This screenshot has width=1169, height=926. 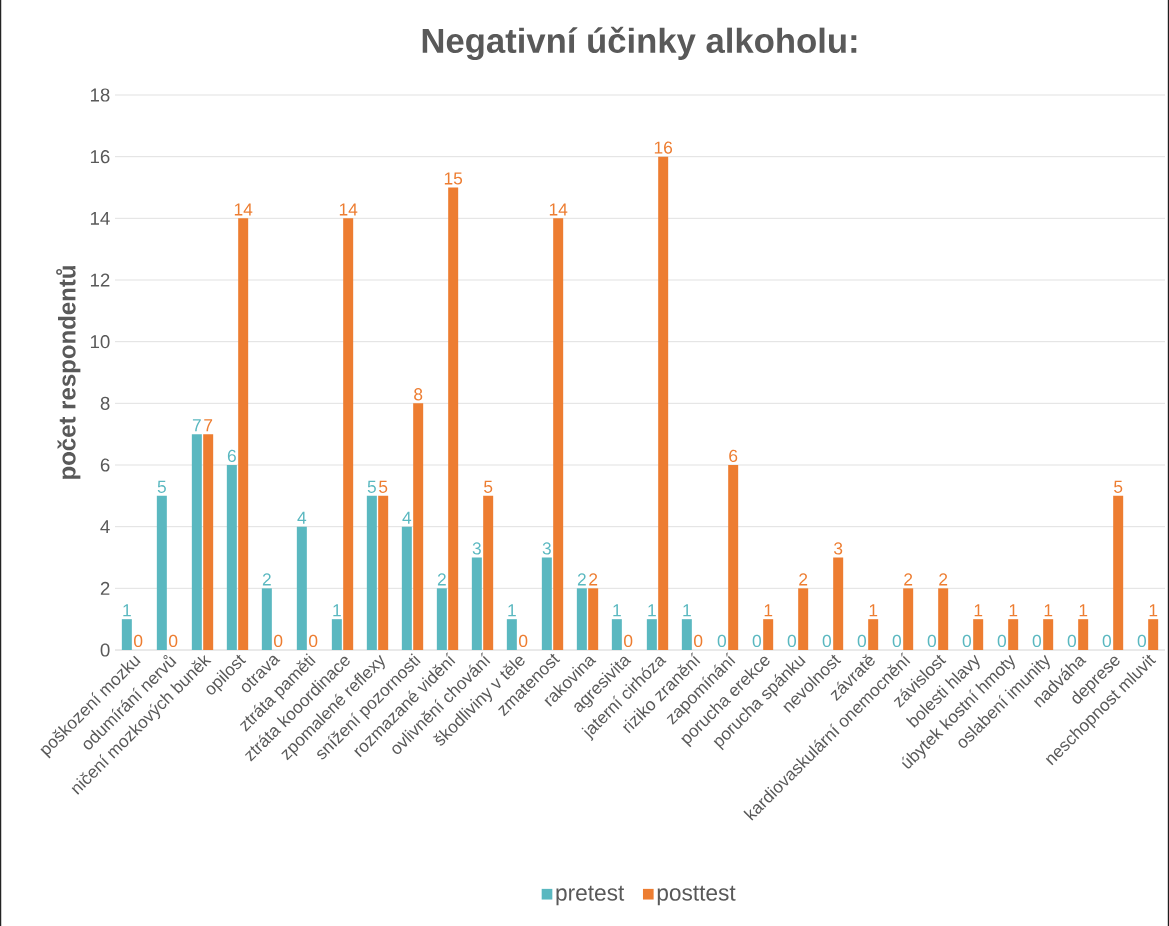 I want to click on data-label: 15, so click(x=453, y=178).